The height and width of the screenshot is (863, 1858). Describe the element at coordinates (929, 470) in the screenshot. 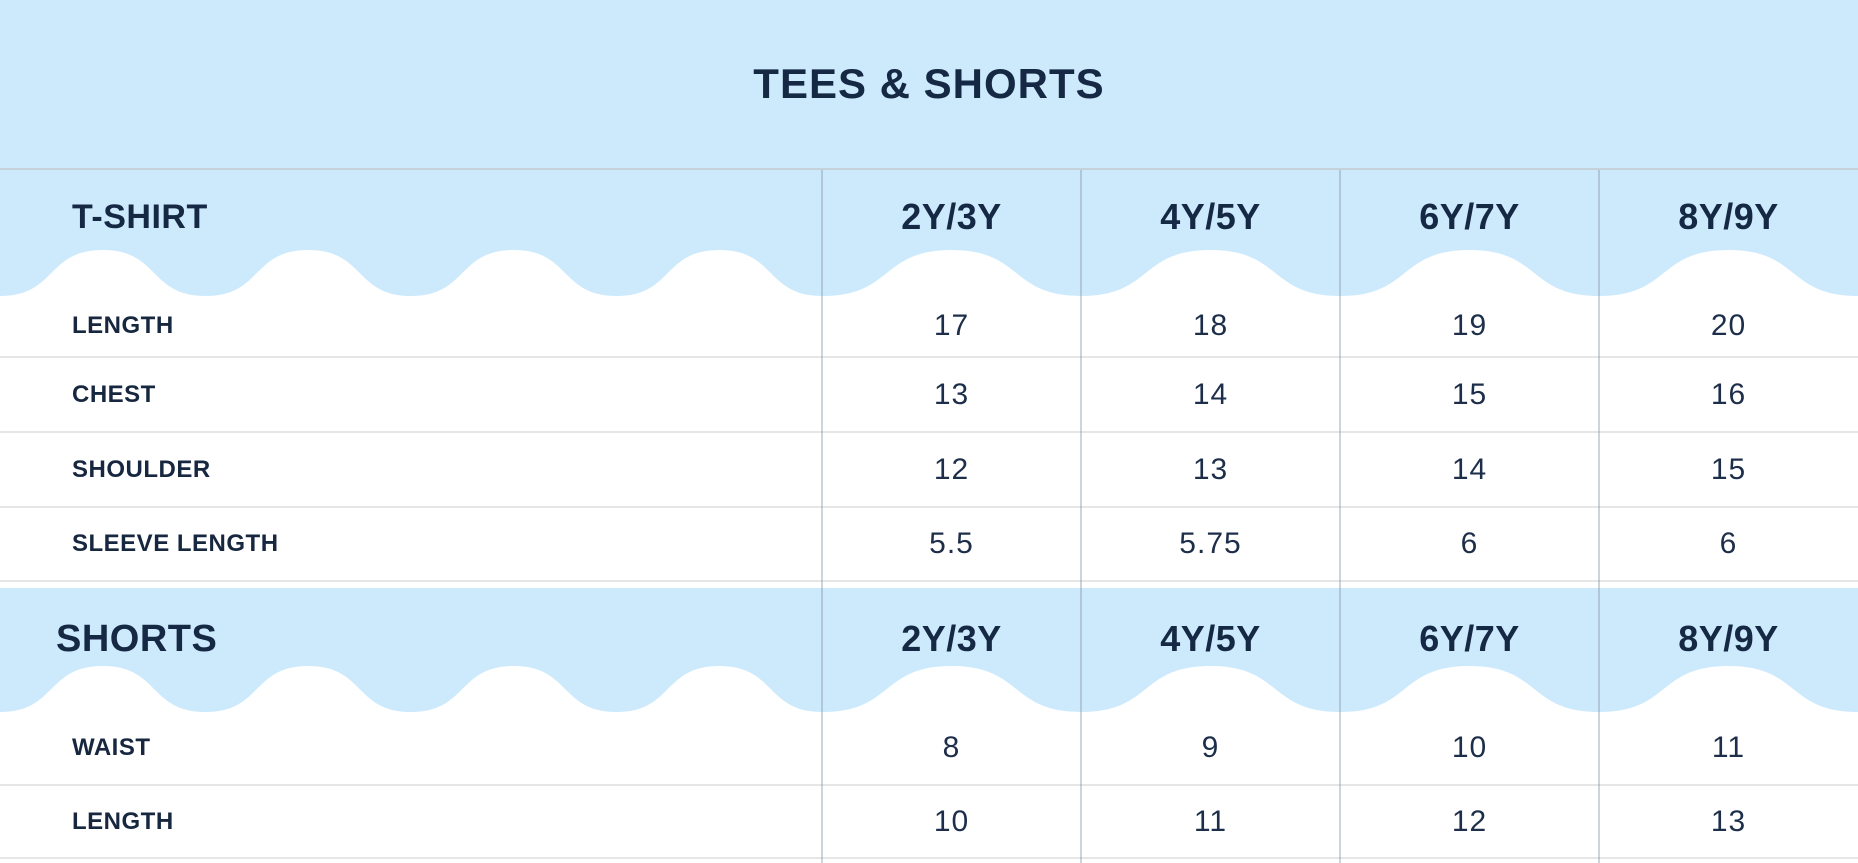

I see `table-row: SHOULDER 12 13 14 15` at that location.